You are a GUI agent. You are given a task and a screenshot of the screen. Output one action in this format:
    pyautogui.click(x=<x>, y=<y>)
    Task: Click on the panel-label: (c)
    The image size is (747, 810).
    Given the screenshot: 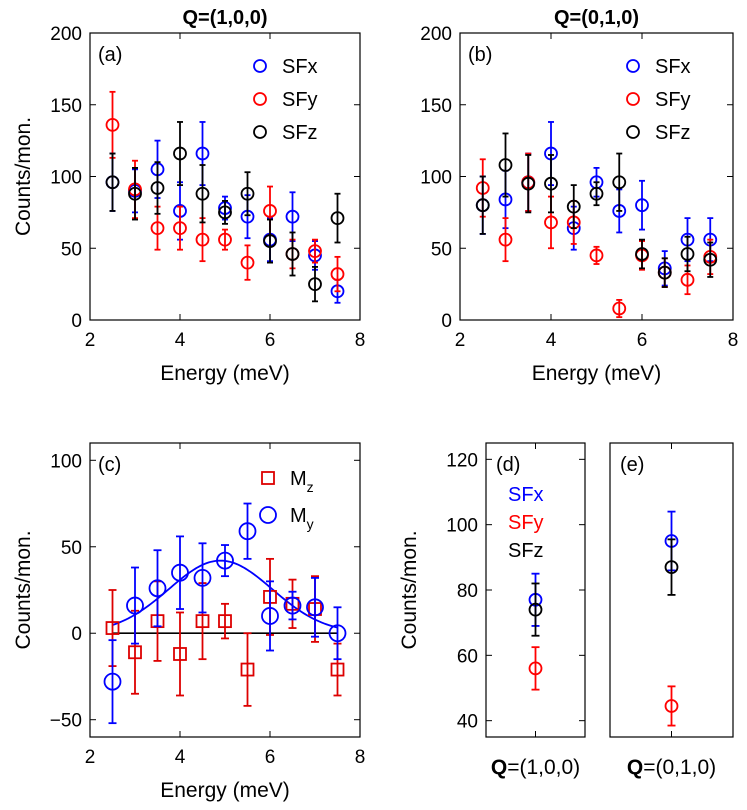 What is the action you would take?
    pyautogui.click(x=109, y=465)
    